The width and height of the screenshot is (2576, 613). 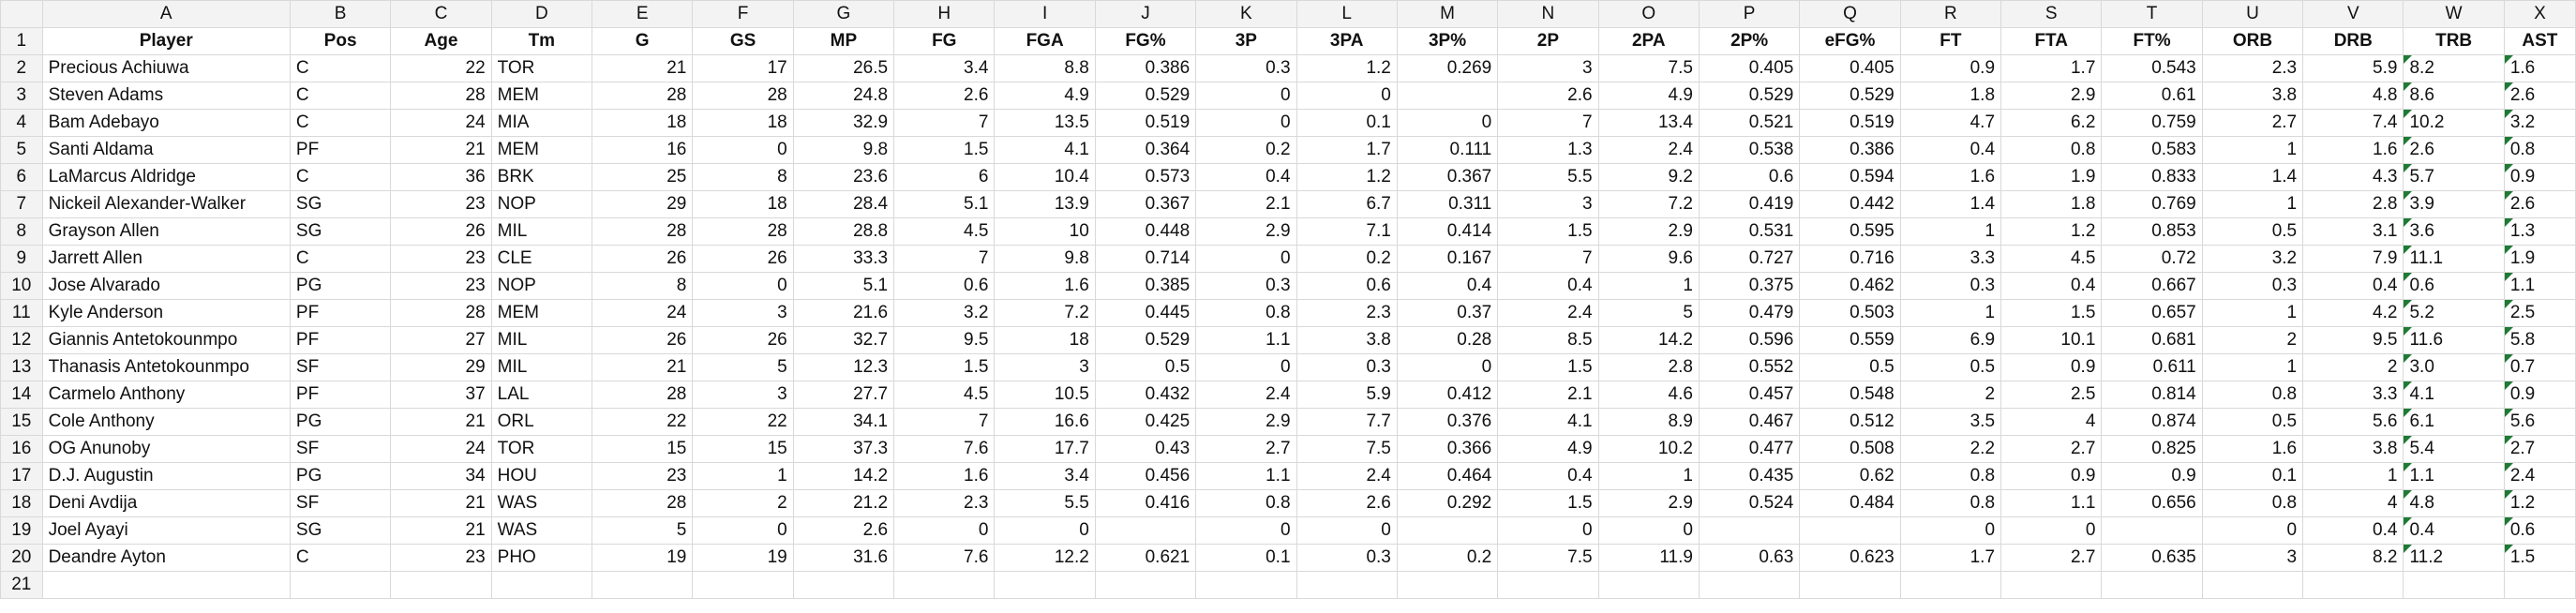 What do you see at coordinates (1346, 313) in the screenshot?
I see `table-cell: 2.3` at bounding box center [1346, 313].